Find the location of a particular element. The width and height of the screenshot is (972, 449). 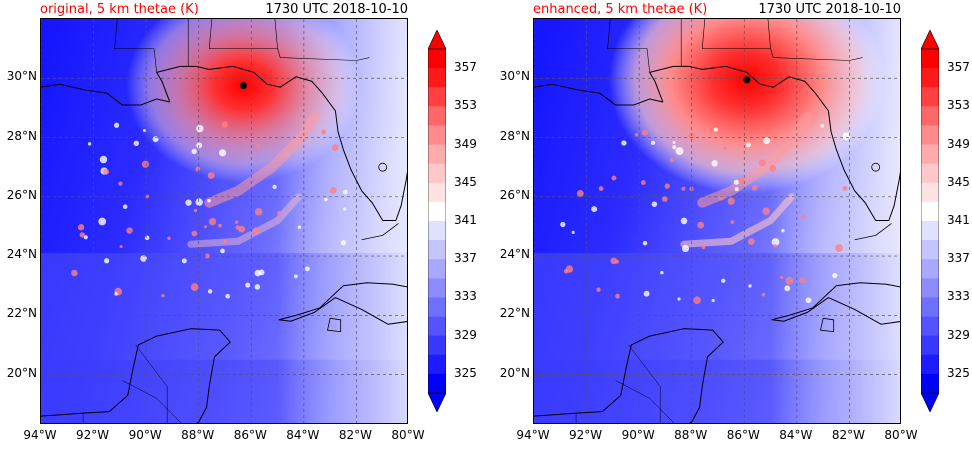

panel-title: enhanced, 5 km thetae (K) is located at coordinates (620, 9).